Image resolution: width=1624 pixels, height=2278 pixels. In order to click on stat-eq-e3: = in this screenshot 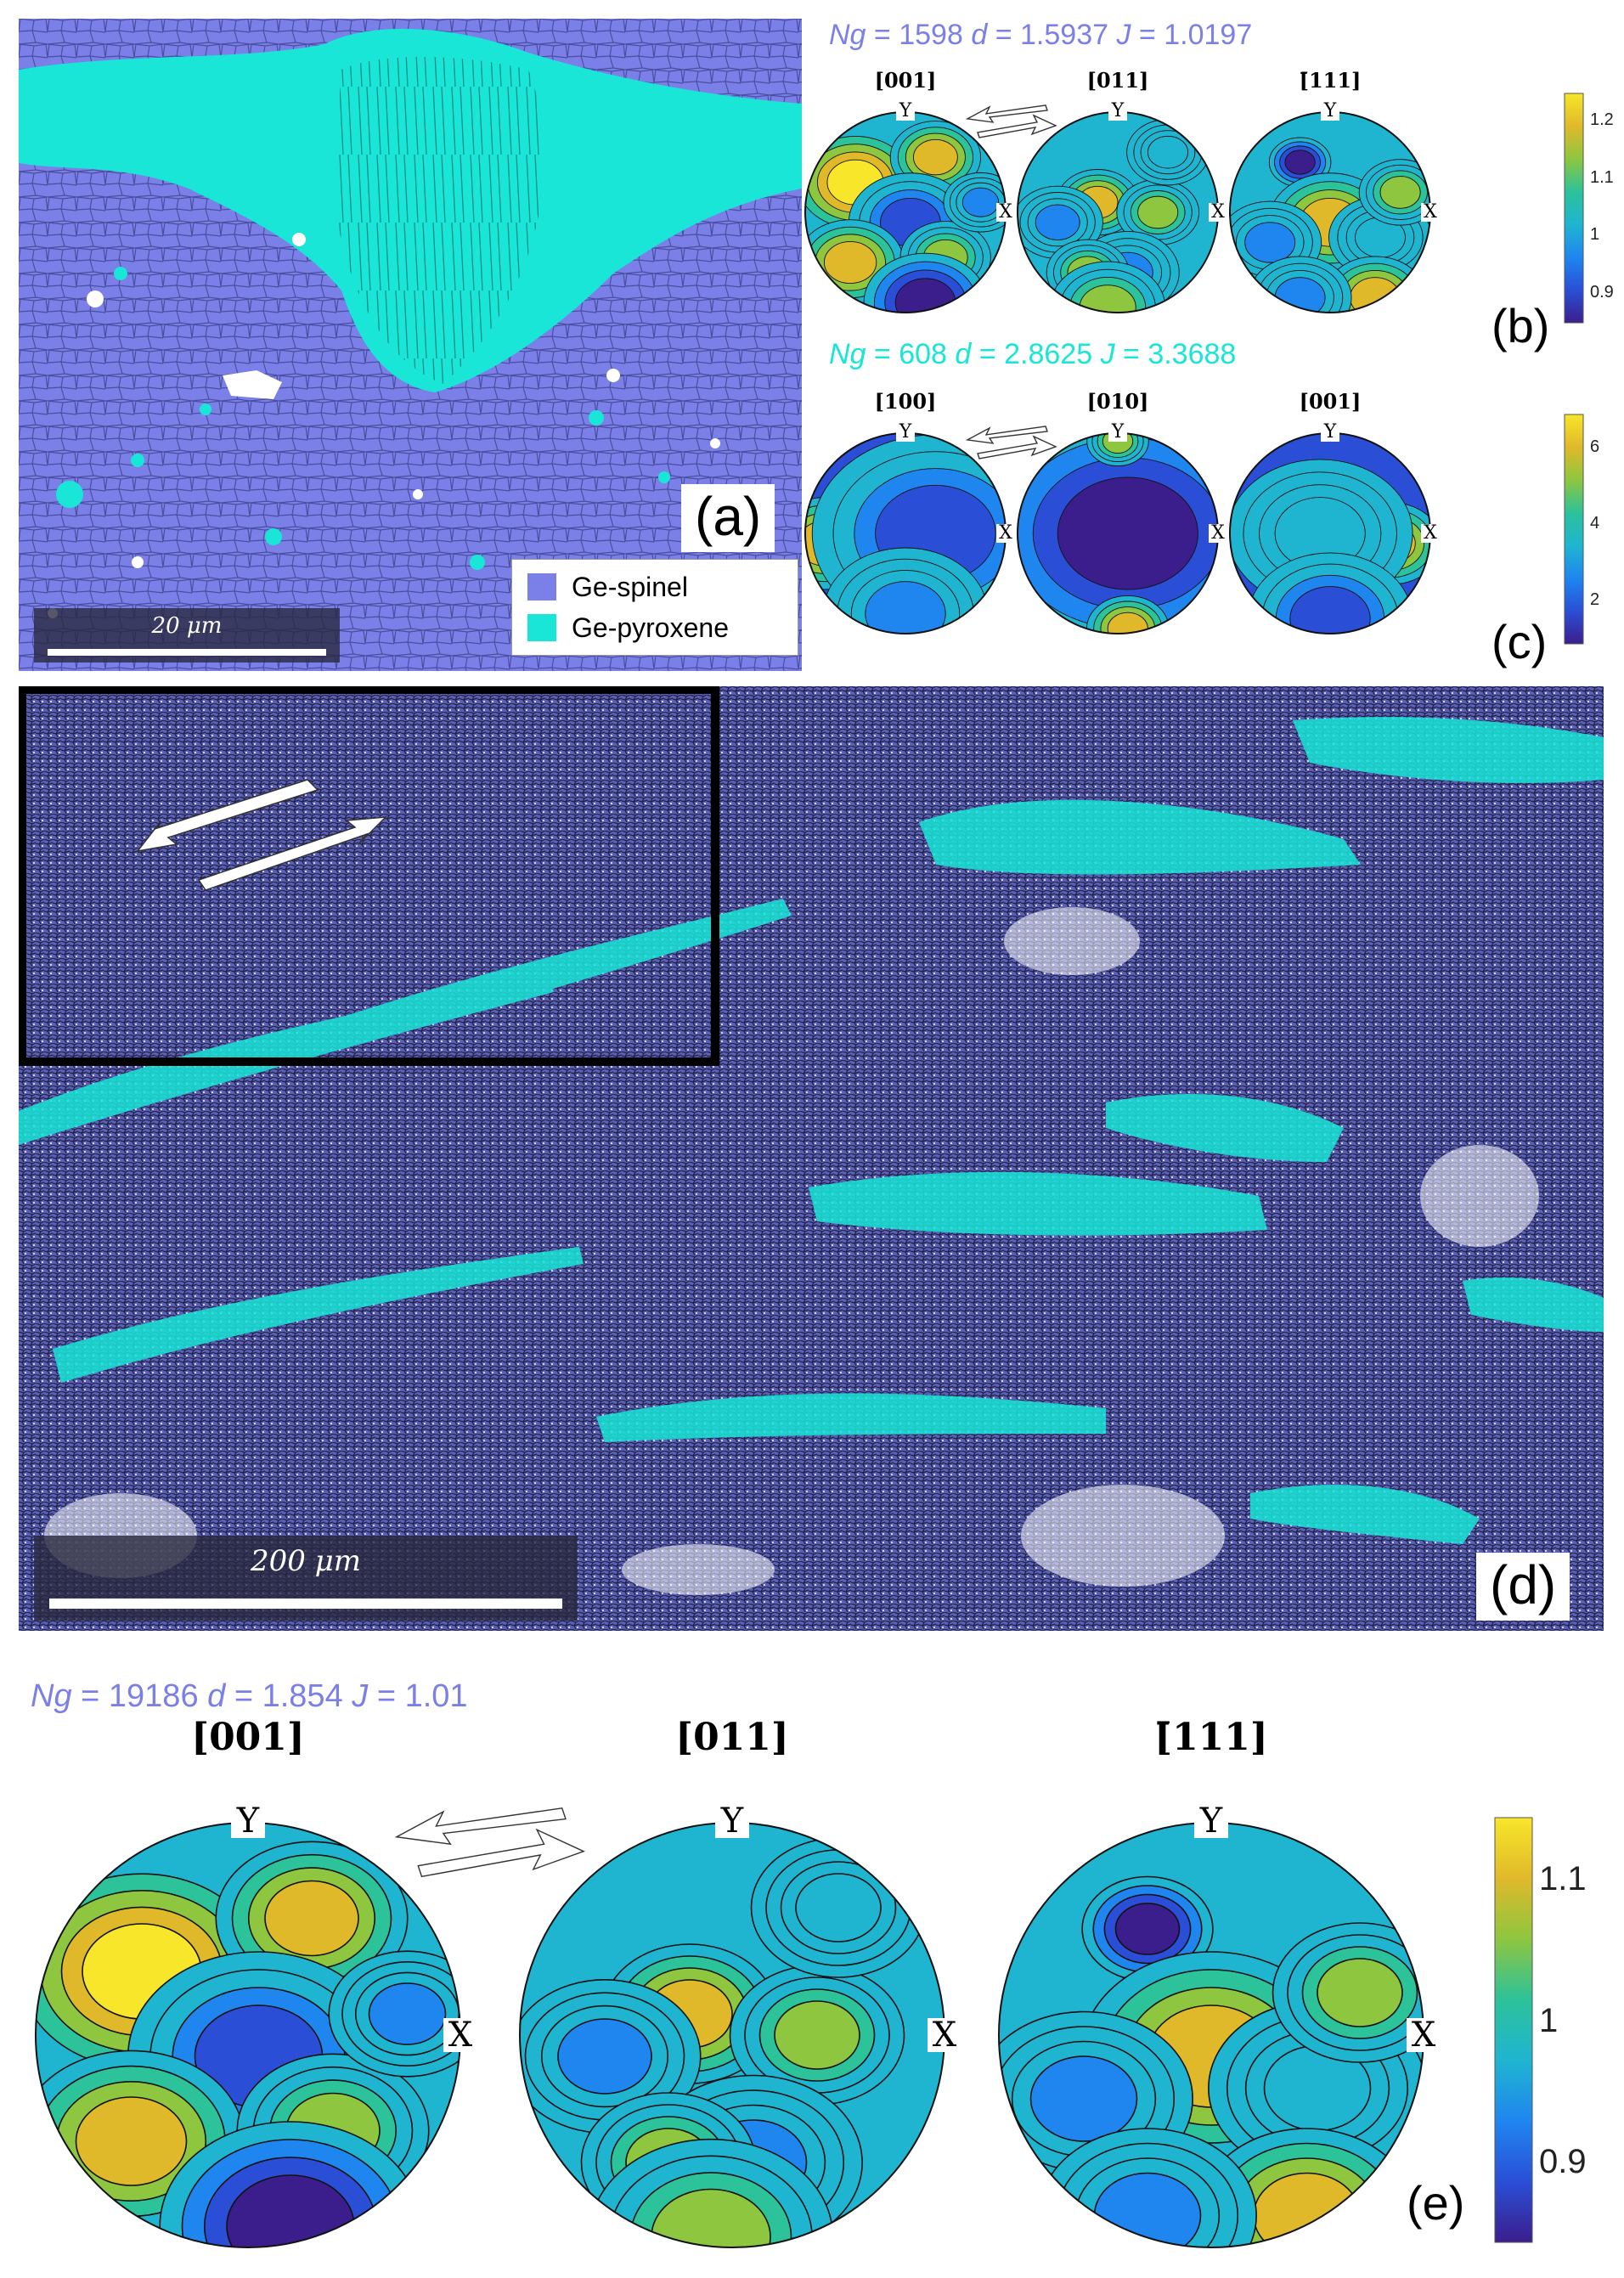, I will do `click(387, 1696)`.